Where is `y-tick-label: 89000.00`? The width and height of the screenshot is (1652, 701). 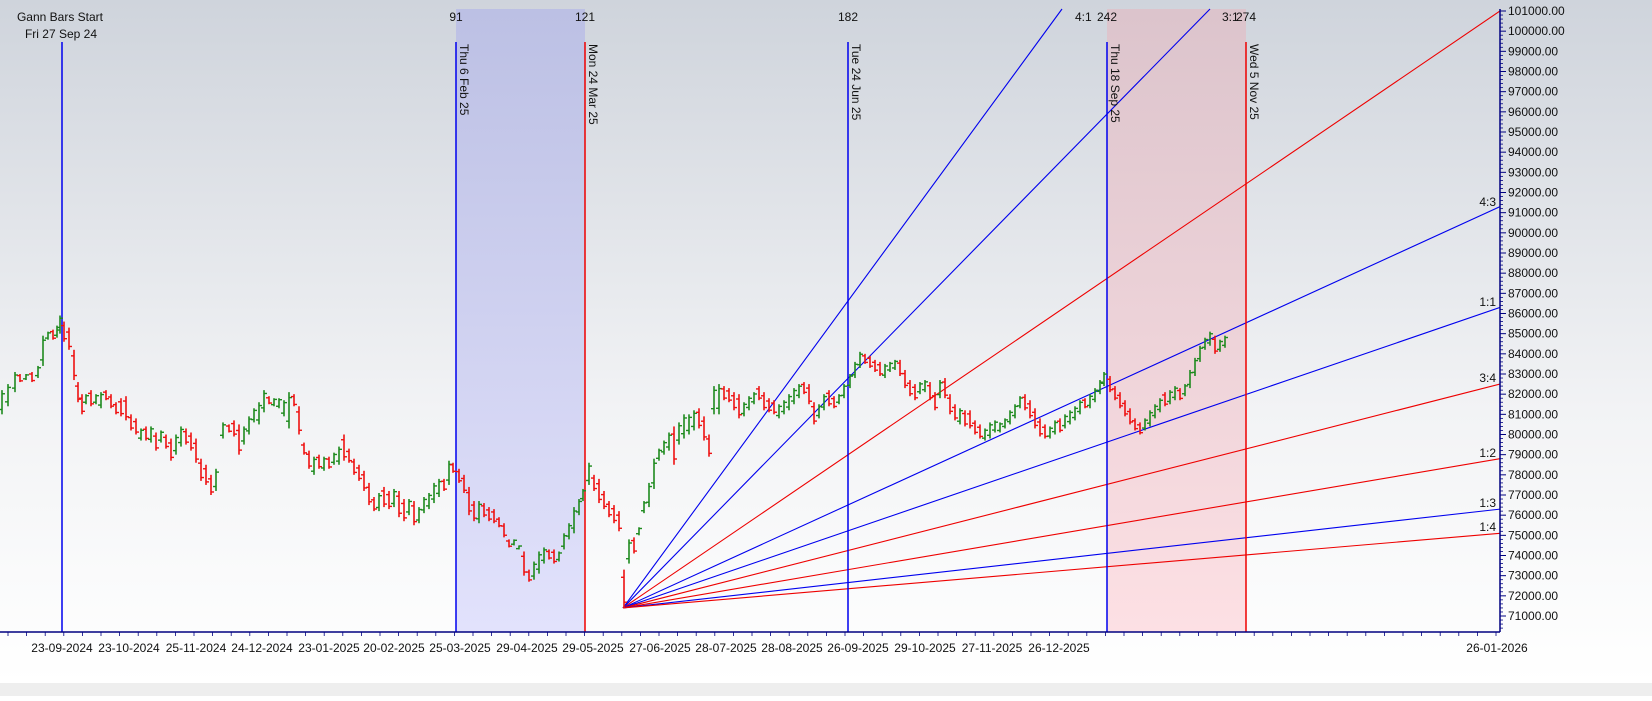 y-tick-label: 89000.00 is located at coordinates (1533, 253).